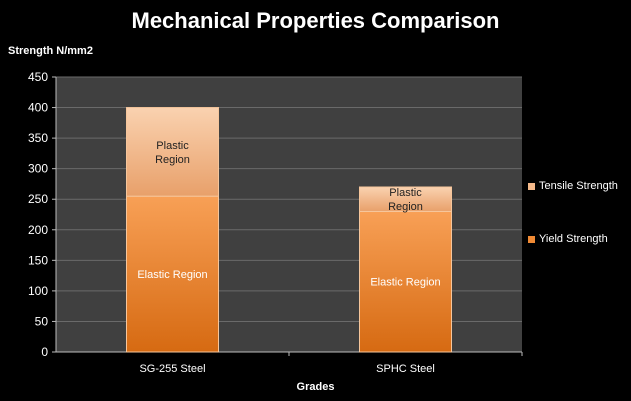  Describe the element at coordinates (315, 20) in the screenshot. I see `chart-title: Mechanical Properties Comparison` at that location.